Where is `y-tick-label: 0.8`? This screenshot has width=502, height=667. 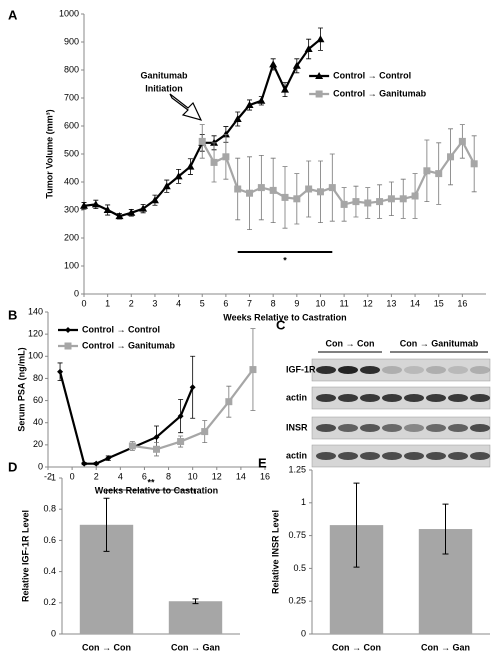
y-tick-label: 0.8 is located at coordinates (49, 509).